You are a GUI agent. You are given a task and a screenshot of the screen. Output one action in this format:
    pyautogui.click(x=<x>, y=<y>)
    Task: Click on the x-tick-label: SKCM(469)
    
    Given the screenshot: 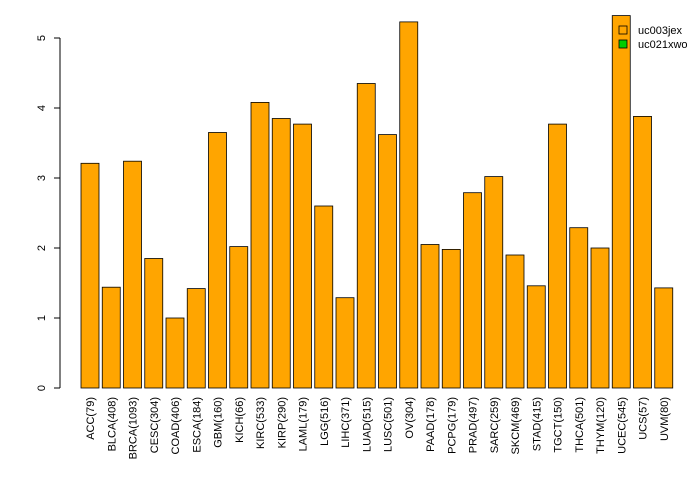 What is the action you would take?
    pyautogui.click(x=516, y=425)
    